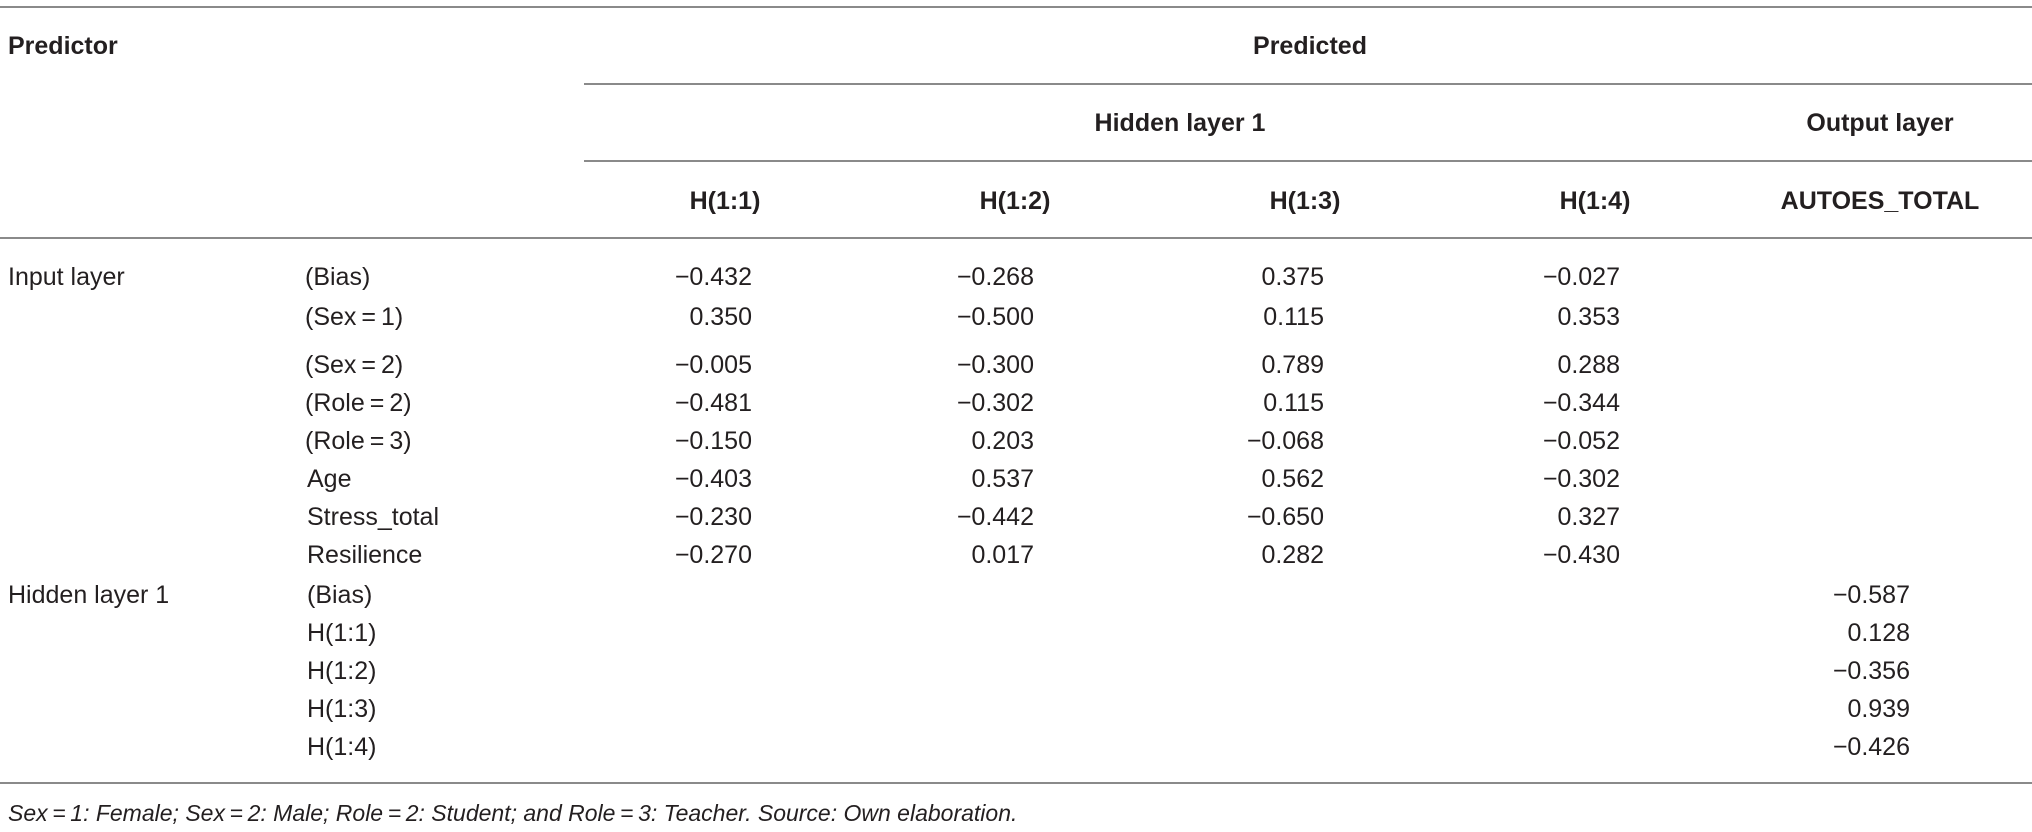 The width and height of the screenshot is (2032, 832). Describe the element at coordinates (1015, 201) in the screenshot. I see `column-header-h12: H(1:2)` at that location.